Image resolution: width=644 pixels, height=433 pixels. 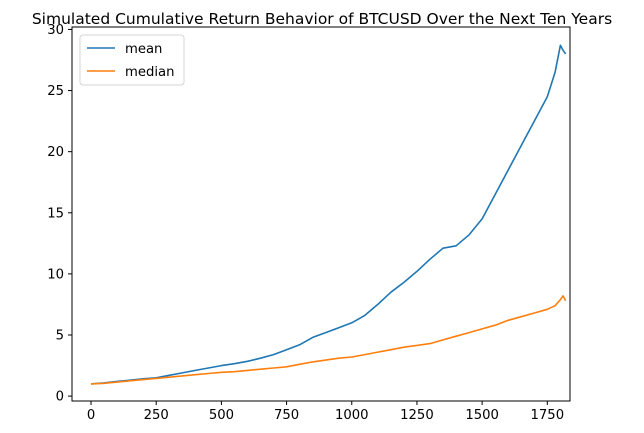 I want to click on legend-label-median: median, so click(x=149, y=72).